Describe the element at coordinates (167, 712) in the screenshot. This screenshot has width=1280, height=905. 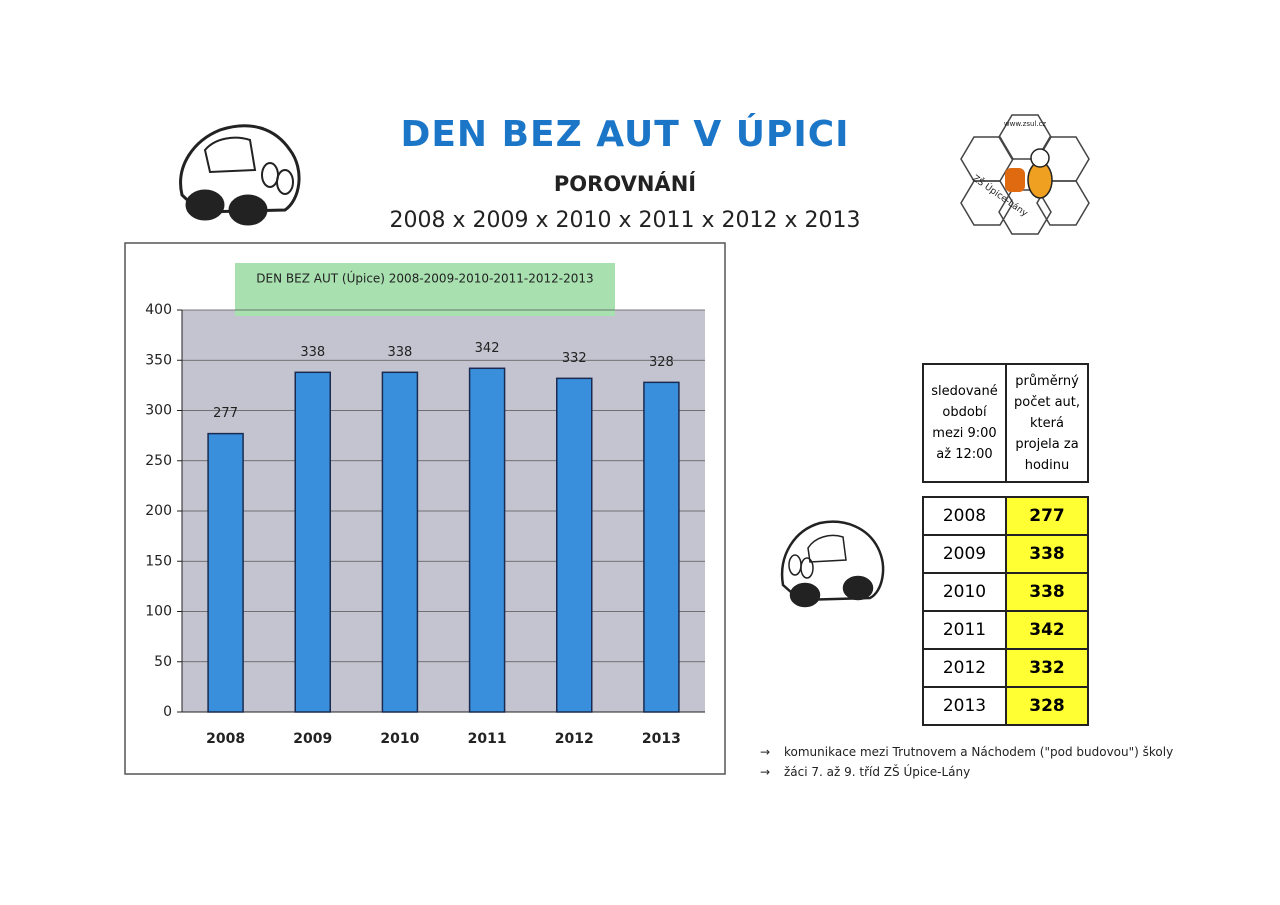
I see `y-tick-label: 0` at that location.